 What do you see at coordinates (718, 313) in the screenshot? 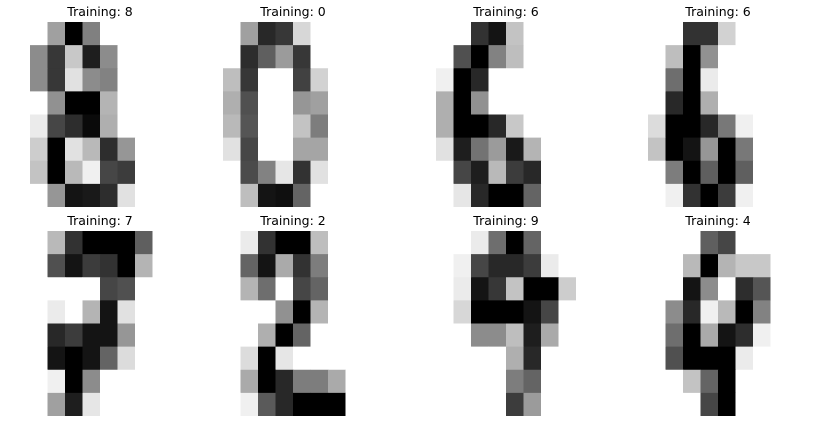
I see `digit-panel-8: Training: 4` at bounding box center [718, 313].